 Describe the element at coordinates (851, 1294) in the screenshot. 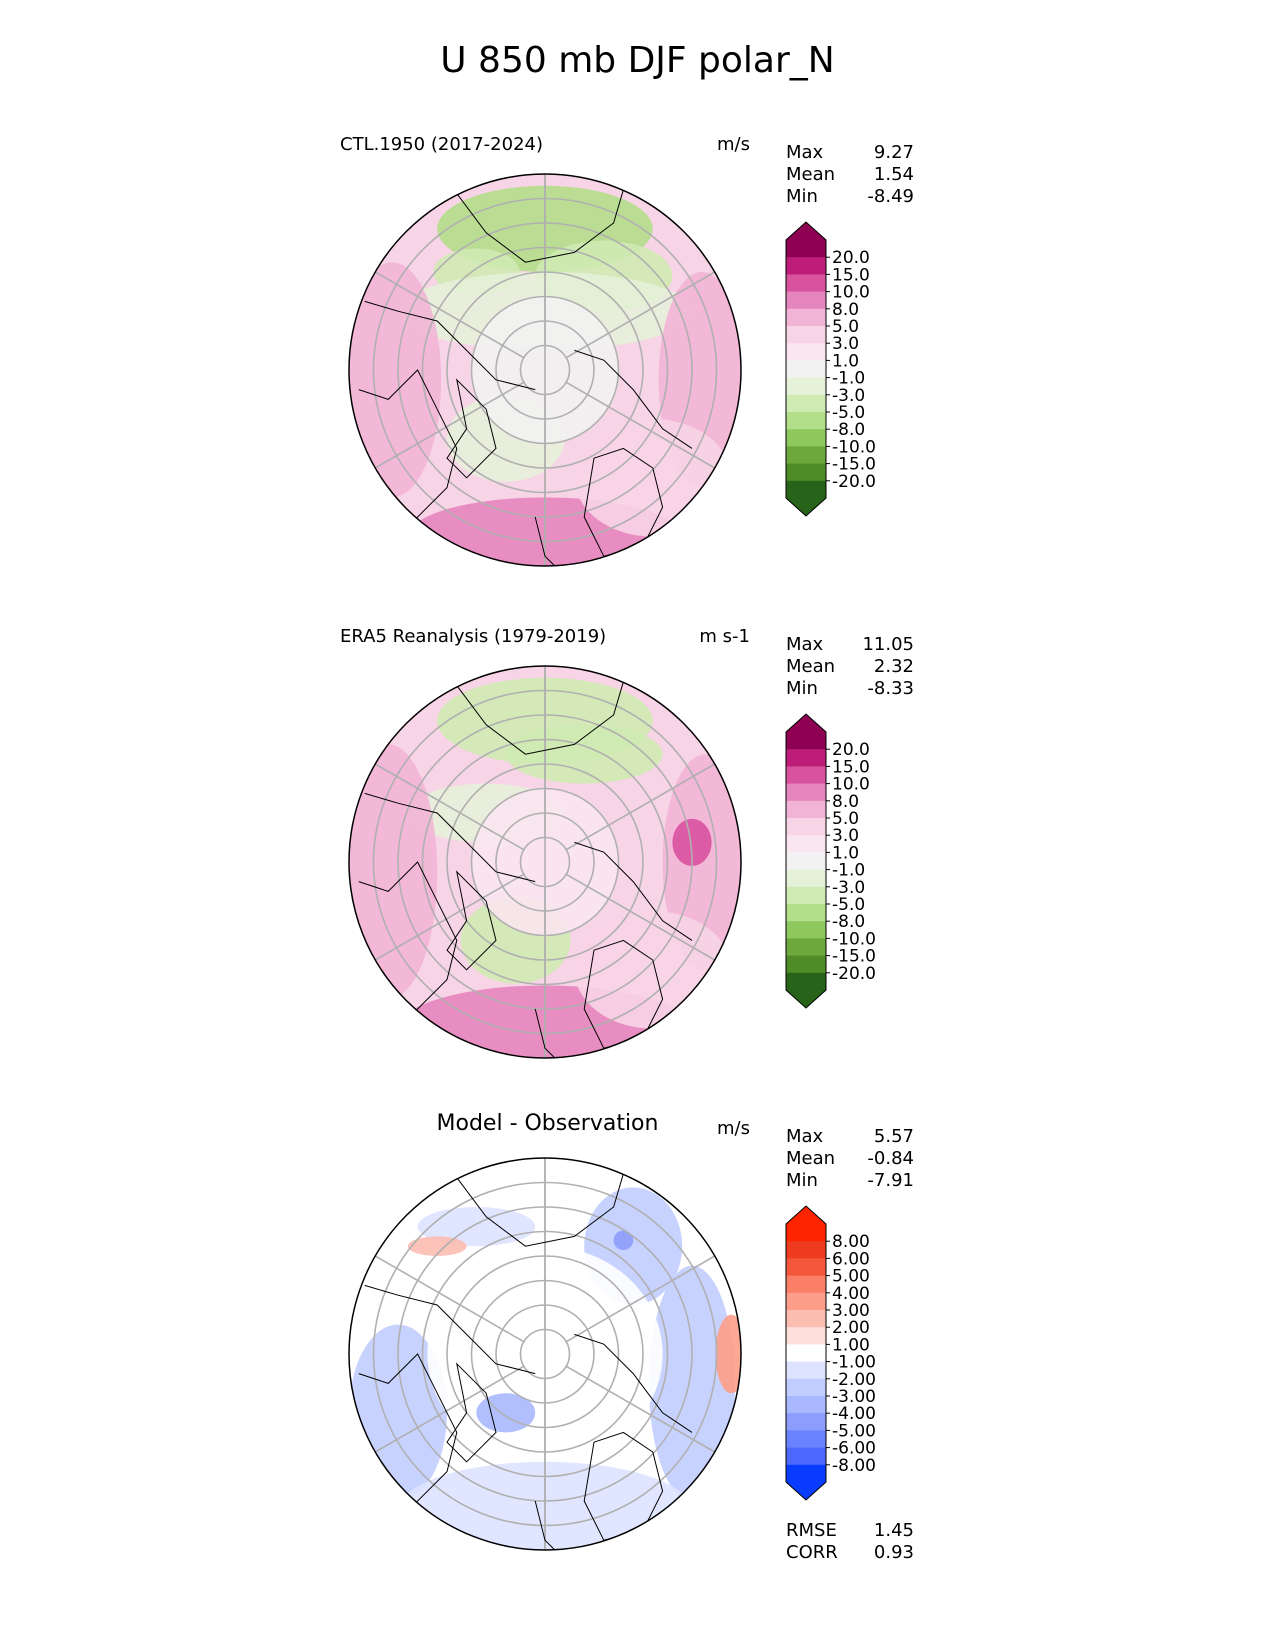

I see `colorbar-tick-label: 4.00` at that location.